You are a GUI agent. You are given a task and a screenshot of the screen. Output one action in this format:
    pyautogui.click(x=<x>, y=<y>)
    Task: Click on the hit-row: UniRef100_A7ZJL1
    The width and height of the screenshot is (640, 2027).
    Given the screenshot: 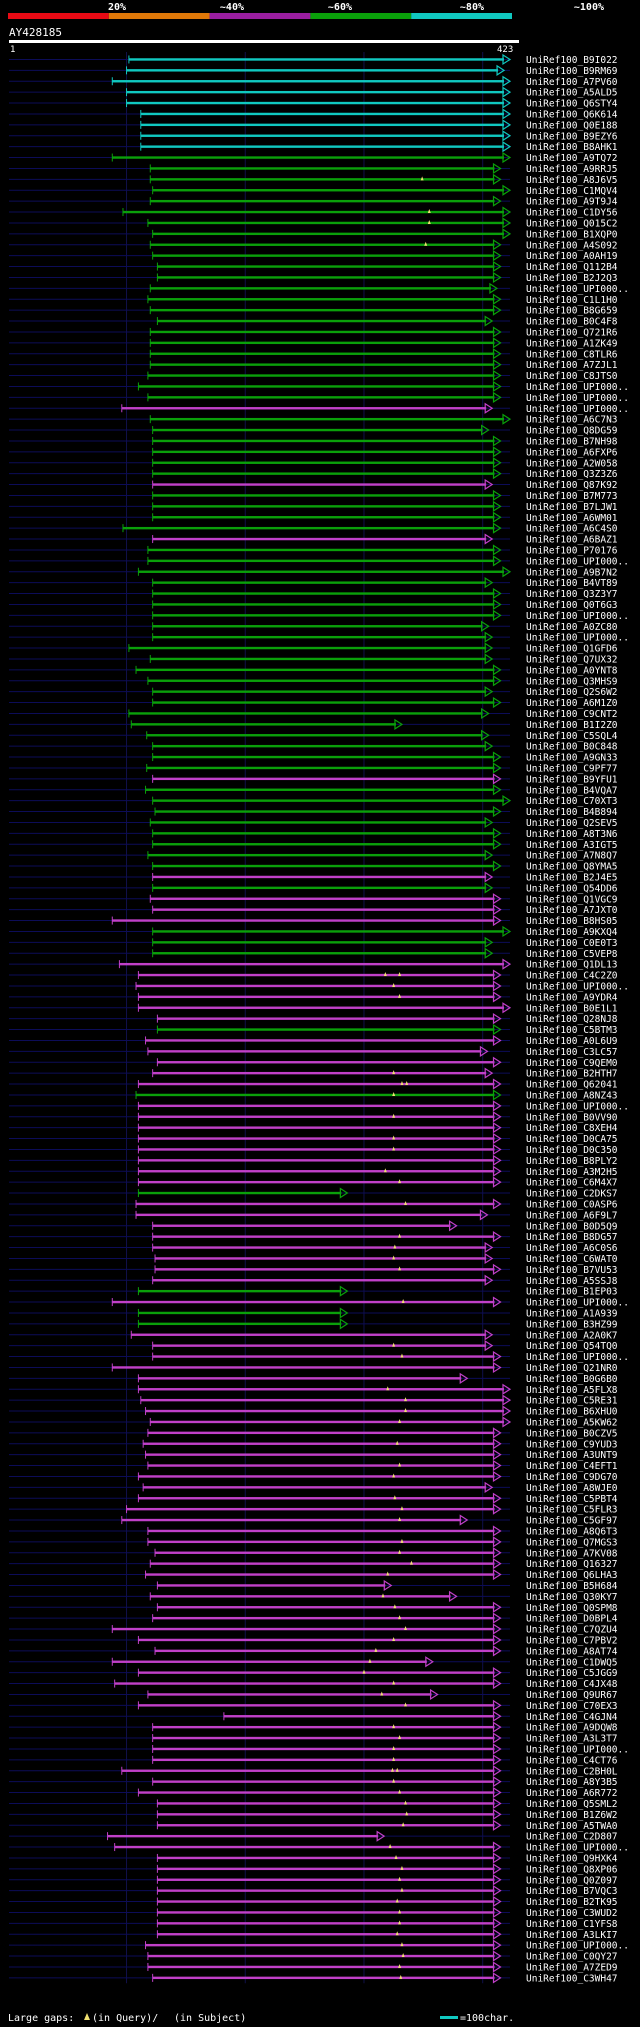 What is the action you would take?
    pyautogui.click(x=313, y=365)
    